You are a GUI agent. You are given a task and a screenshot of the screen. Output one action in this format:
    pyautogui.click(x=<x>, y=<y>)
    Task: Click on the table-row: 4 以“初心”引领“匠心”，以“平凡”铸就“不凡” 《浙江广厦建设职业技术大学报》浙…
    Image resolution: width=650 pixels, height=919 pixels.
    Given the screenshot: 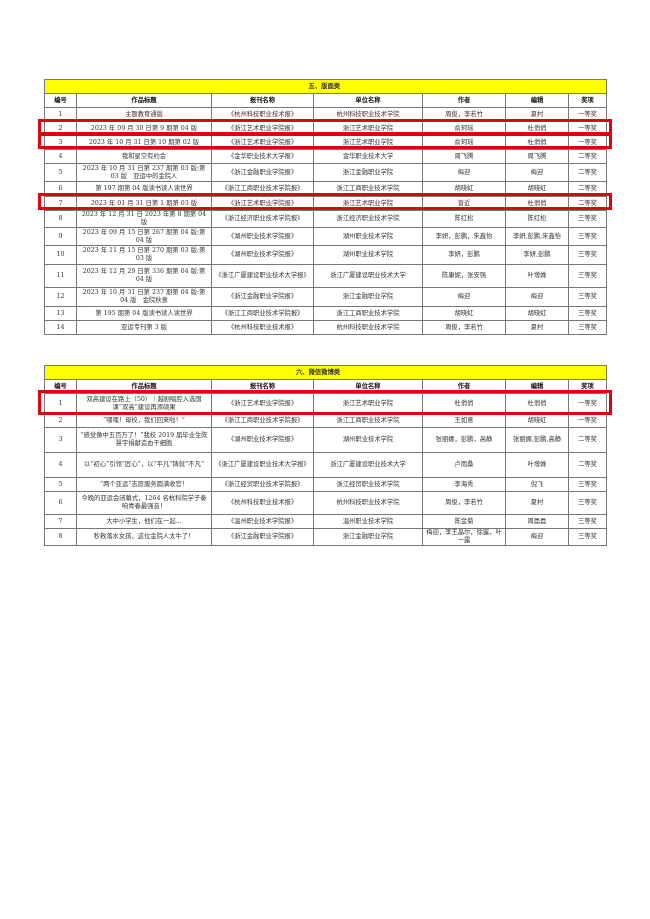 What is the action you would take?
    pyautogui.click(x=326, y=465)
    